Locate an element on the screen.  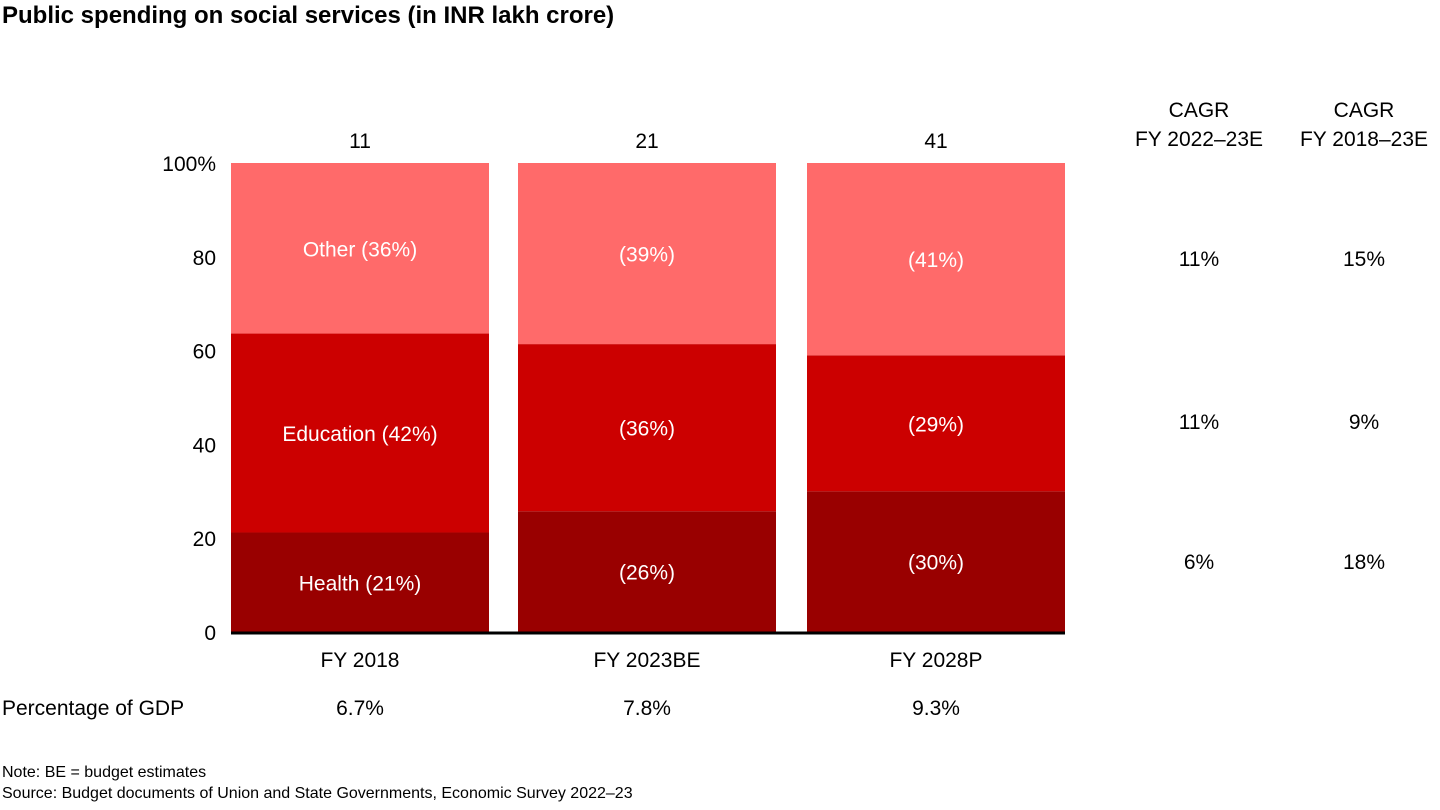
y-tick-label: 40 is located at coordinates (204, 445).